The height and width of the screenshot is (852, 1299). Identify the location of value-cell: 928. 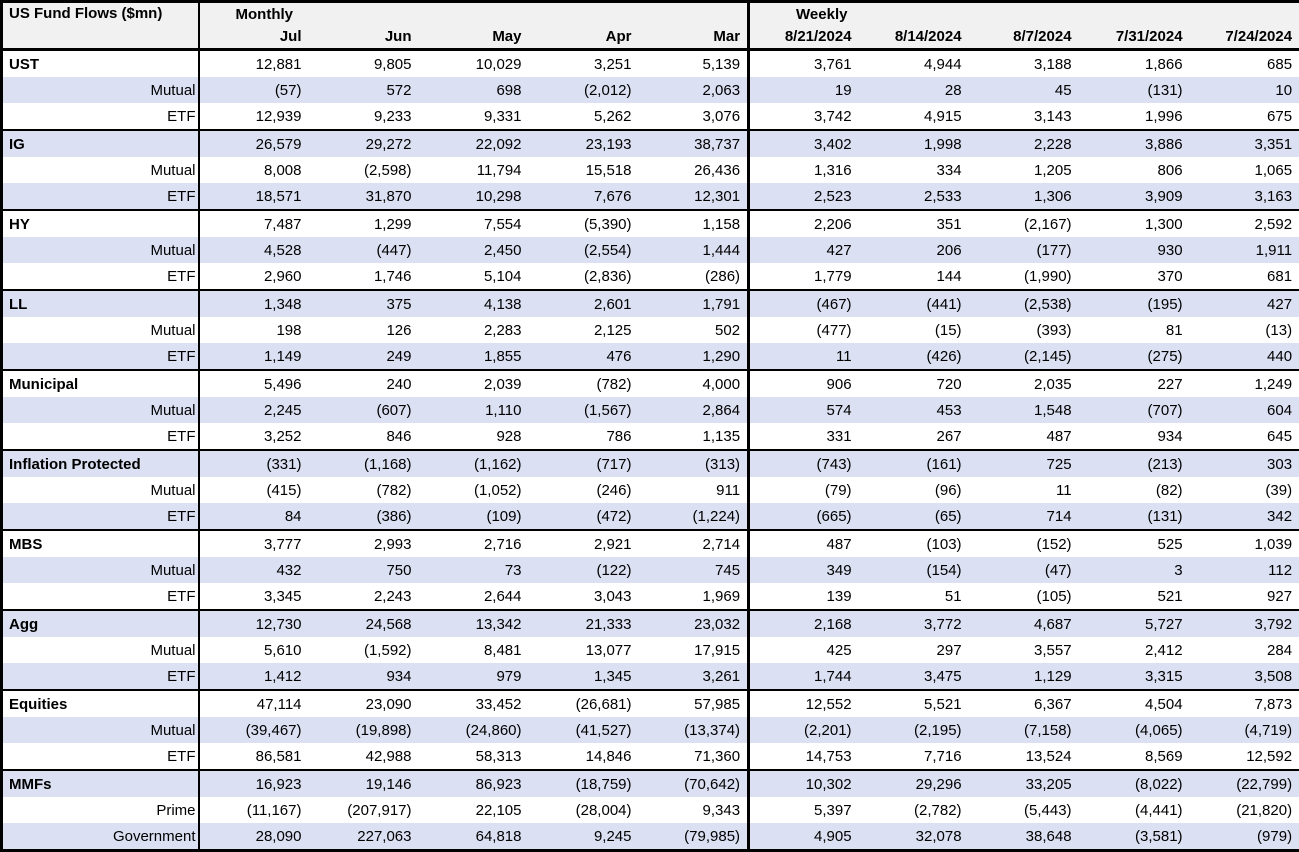
(474, 436).